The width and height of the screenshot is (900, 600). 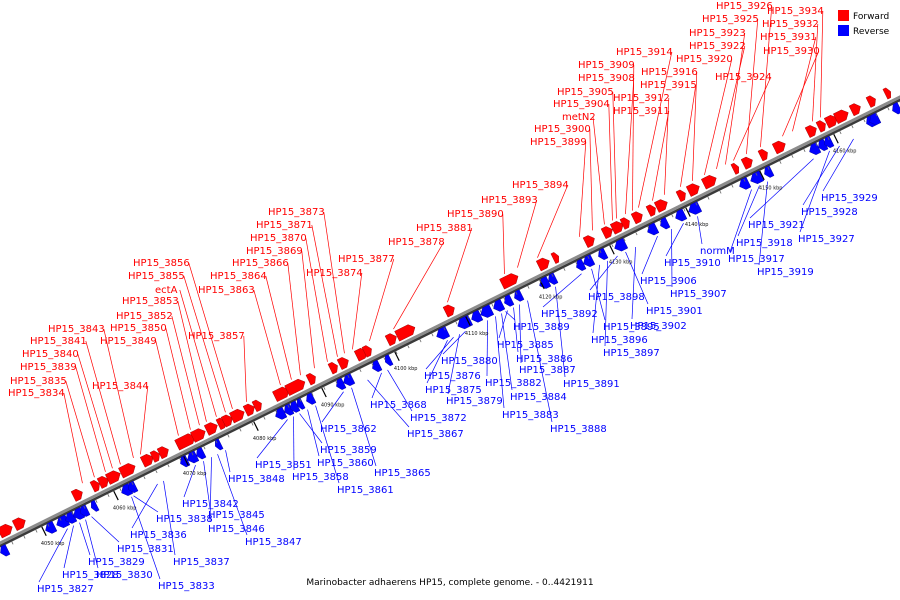 What do you see at coordinates (273, 542) in the screenshot?
I see `reverse-gene-label: HP15_3847` at bounding box center [273, 542].